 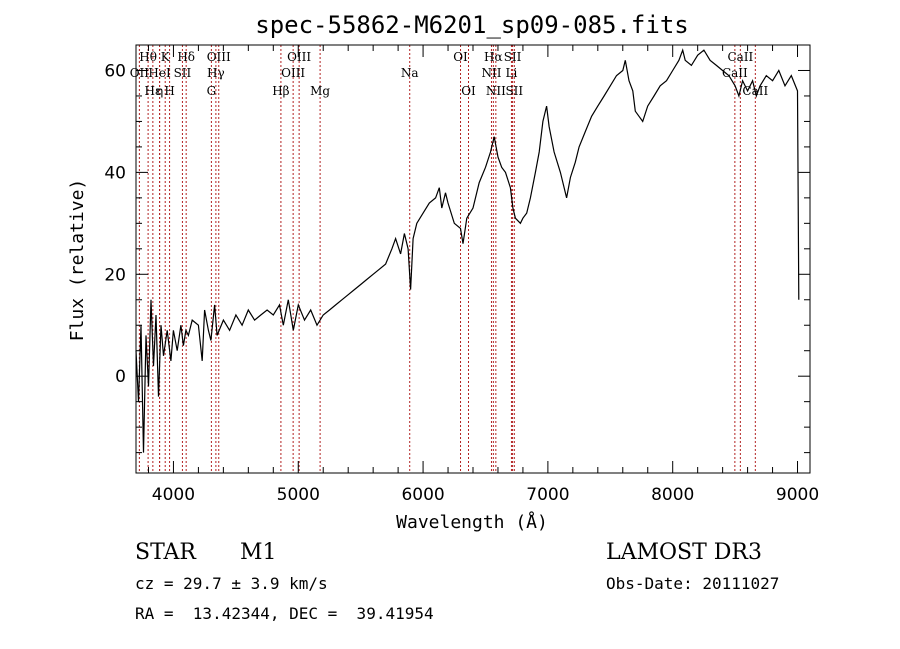 What do you see at coordinates (115, 71) in the screenshot?
I see `y-tick-label: 60` at bounding box center [115, 71].